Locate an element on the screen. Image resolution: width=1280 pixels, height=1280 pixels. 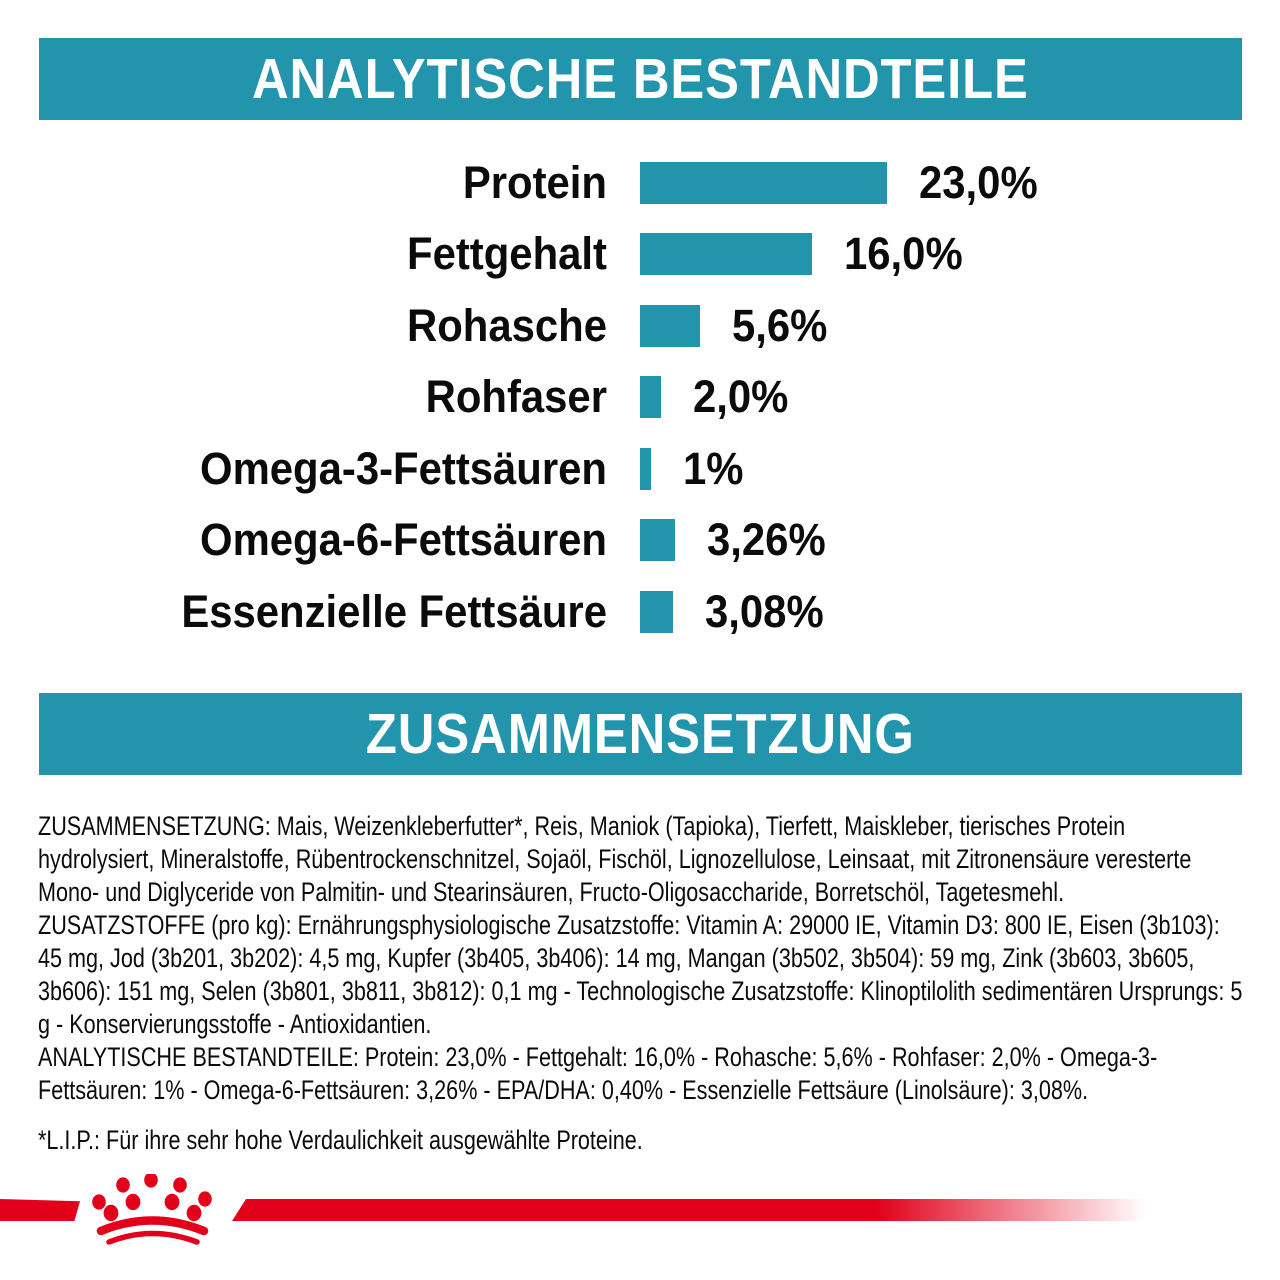
chart-row: Protein 23,0% is located at coordinates (643, 183).